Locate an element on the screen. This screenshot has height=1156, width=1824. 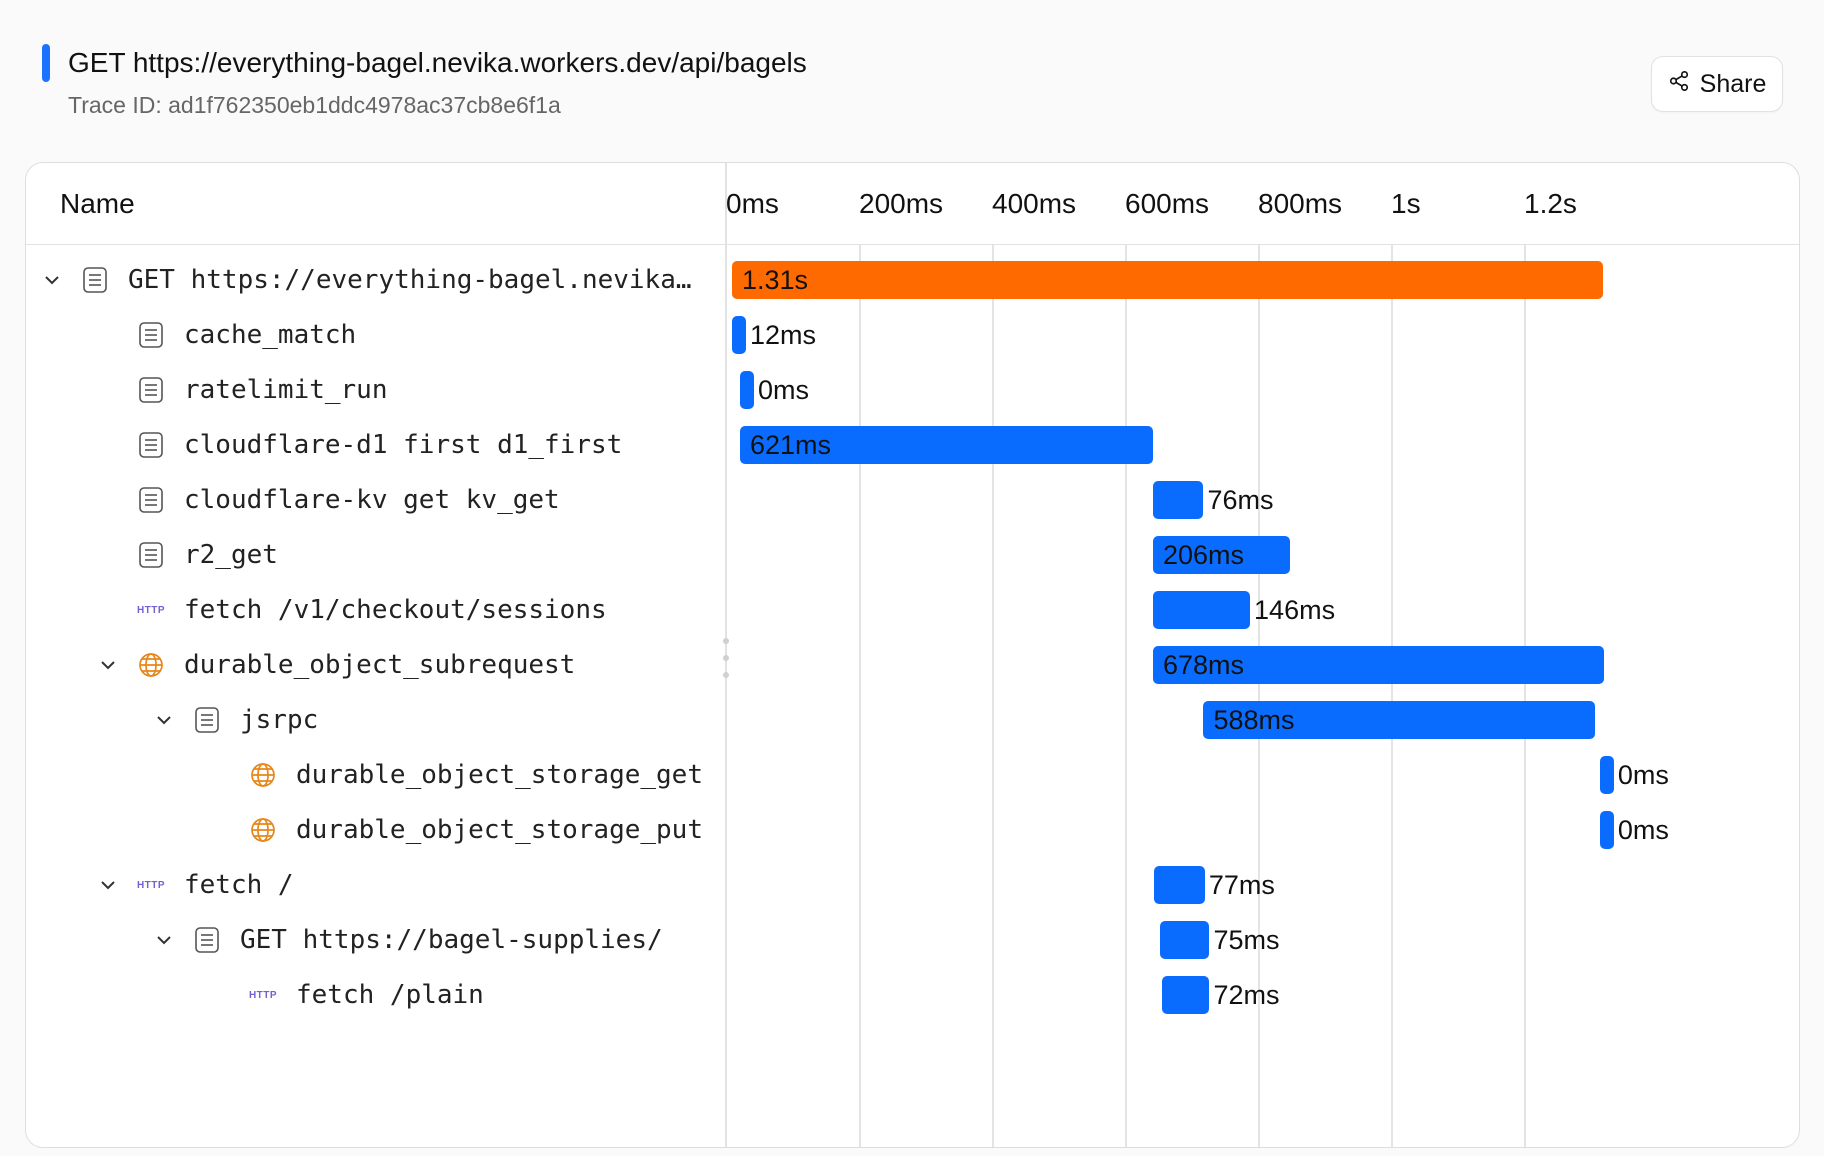
span-duration: 588ms is located at coordinates (1254, 720).